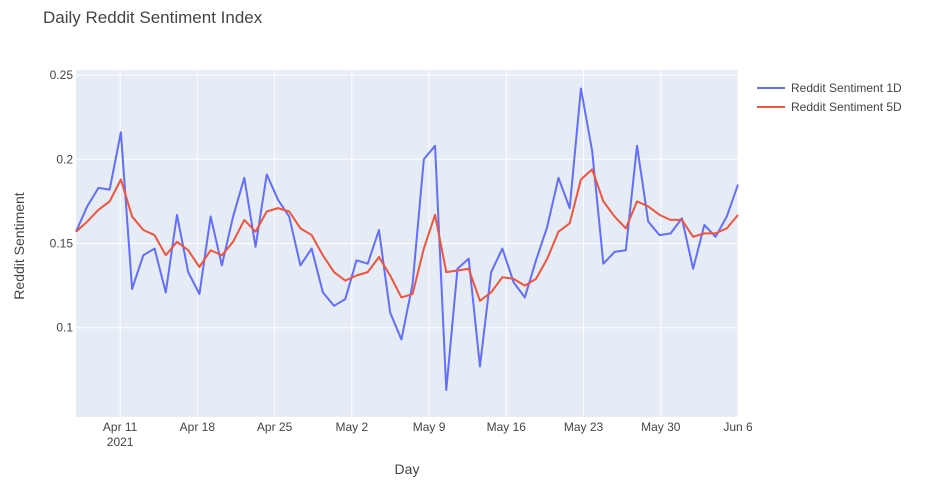 The image size is (925, 485). What do you see at coordinates (407, 469) in the screenshot?
I see `x-axis-title: Day` at bounding box center [407, 469].